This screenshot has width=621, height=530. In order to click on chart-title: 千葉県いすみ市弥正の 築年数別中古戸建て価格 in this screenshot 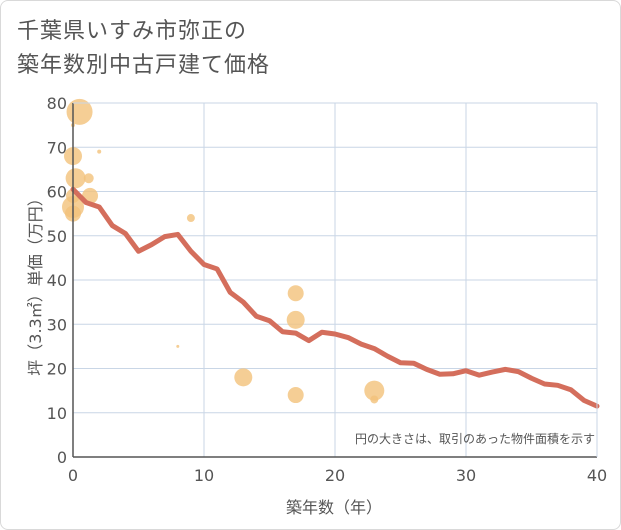, I will do `click(143, 49)`.